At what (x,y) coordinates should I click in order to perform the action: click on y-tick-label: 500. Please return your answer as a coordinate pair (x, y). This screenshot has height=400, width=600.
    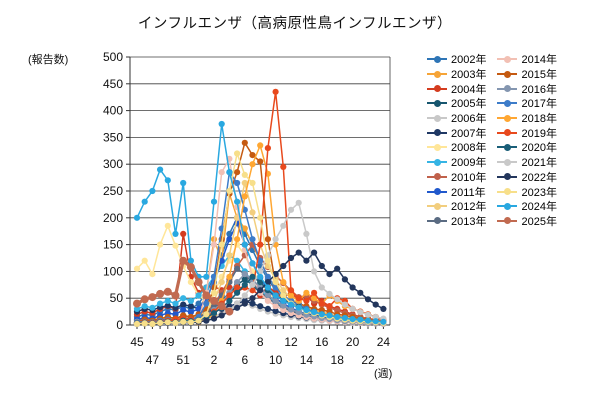
    Looking at the image, I should click on (113, 57).